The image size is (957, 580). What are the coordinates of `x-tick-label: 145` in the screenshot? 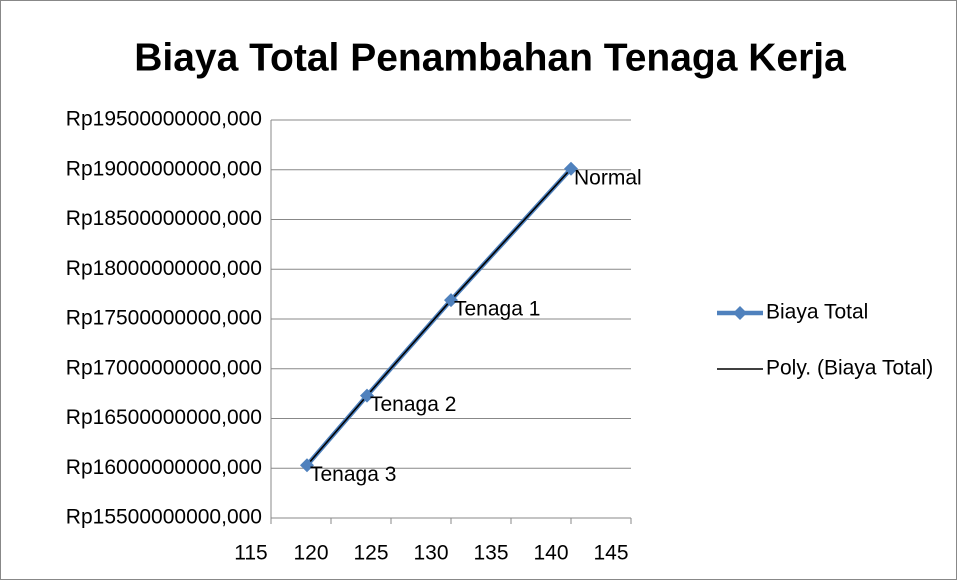 It's located at (610, 553).